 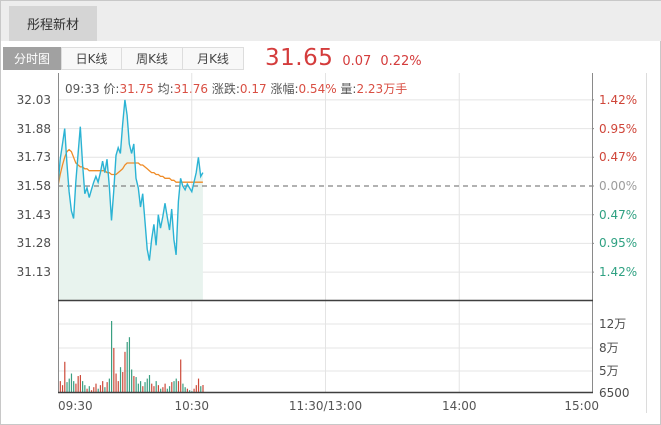 I want to click on readout-segment: 均:, so click(x=165, y=89).